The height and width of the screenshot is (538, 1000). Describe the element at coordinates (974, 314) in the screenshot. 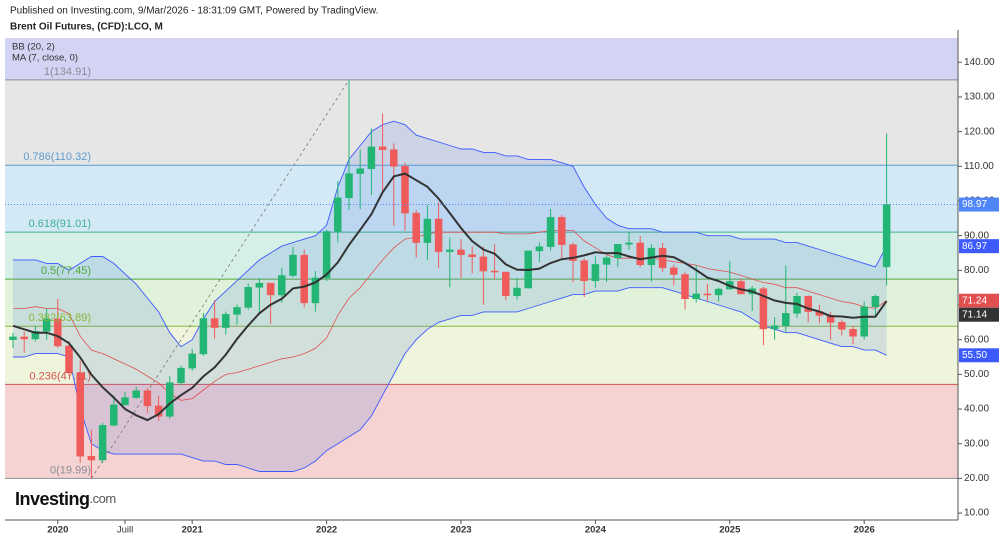

I see `price-box-label: 71.14` at that location.